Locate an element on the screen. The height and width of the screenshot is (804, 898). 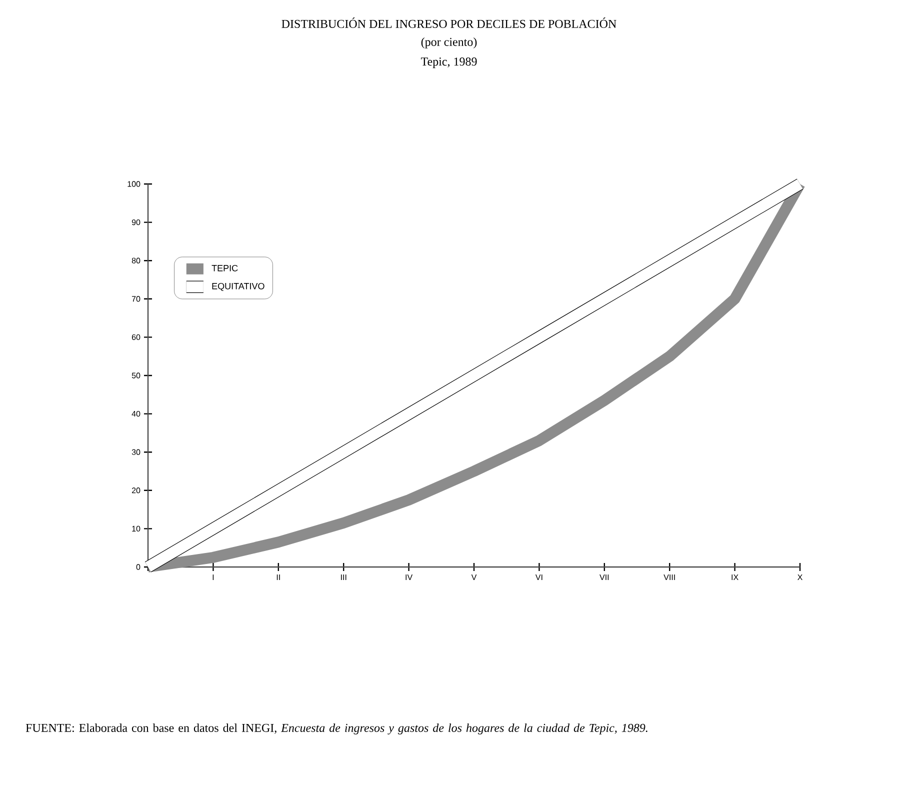
legend-label: EQUITATIVO is located at coordinates (238, 286).